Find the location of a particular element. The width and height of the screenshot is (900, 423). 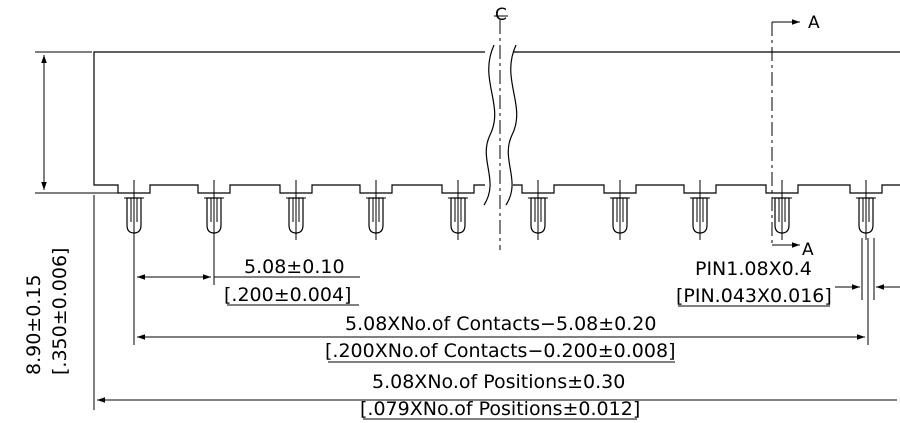

pins is located at coordinates (500, 210).